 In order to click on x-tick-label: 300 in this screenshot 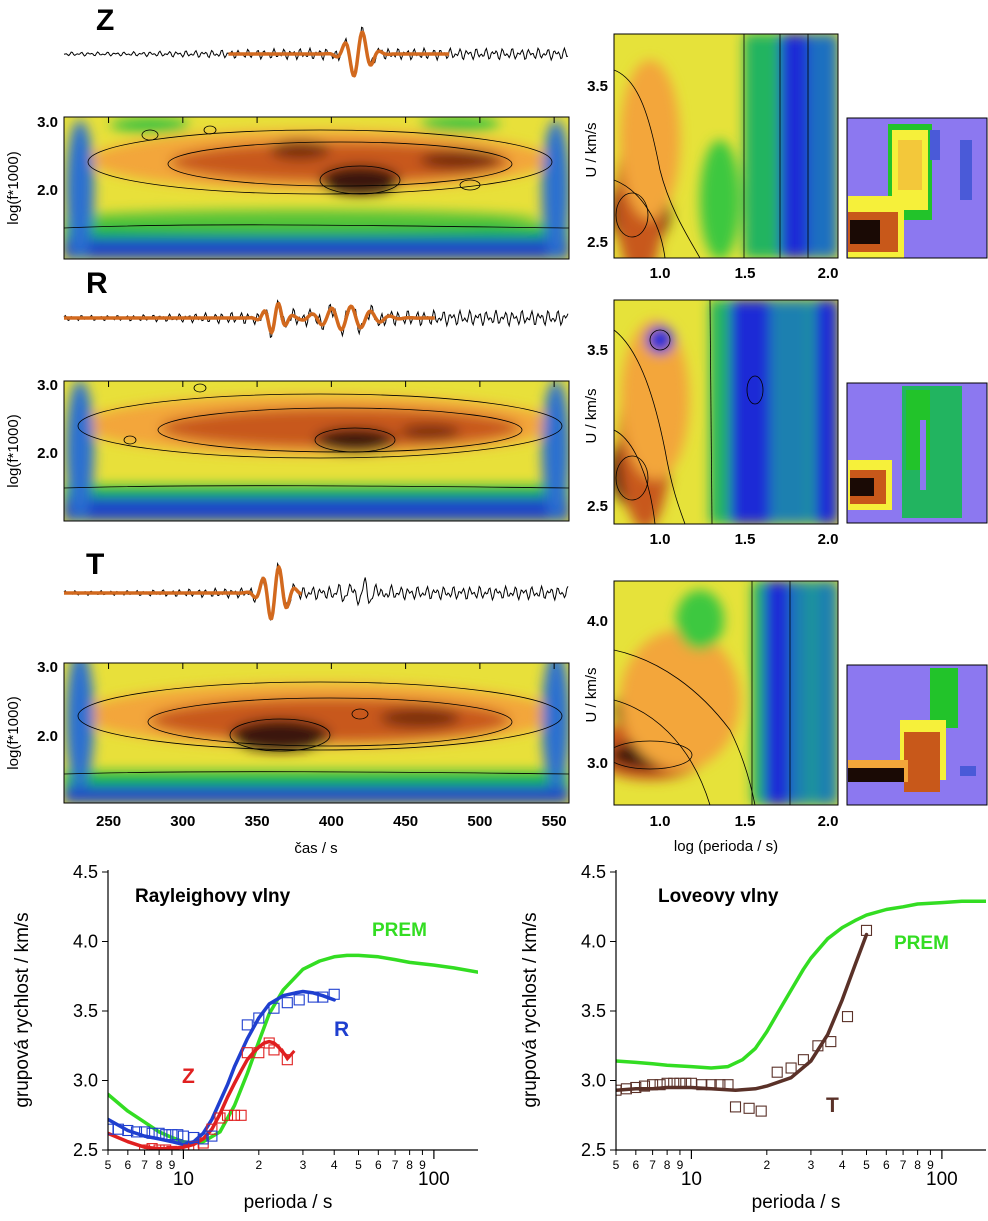, I will do `click(182, 821)`.